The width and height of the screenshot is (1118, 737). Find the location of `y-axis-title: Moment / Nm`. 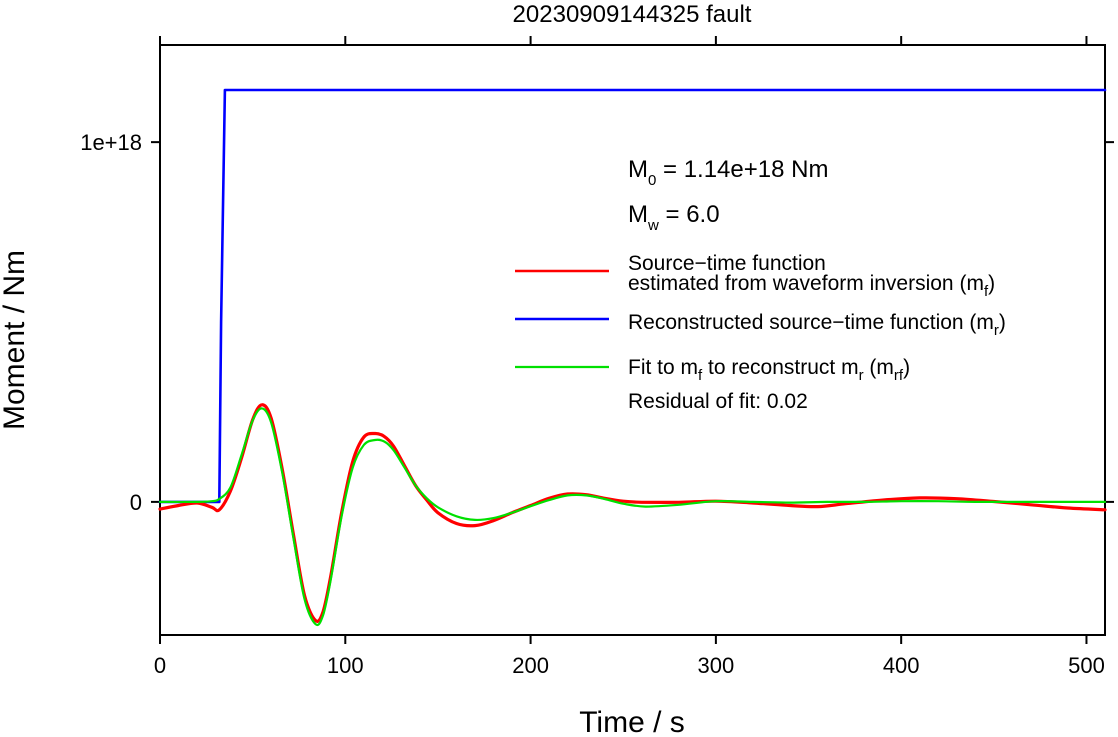

y-axis-title: Moment / Nm is located at coordinates (15, 340).